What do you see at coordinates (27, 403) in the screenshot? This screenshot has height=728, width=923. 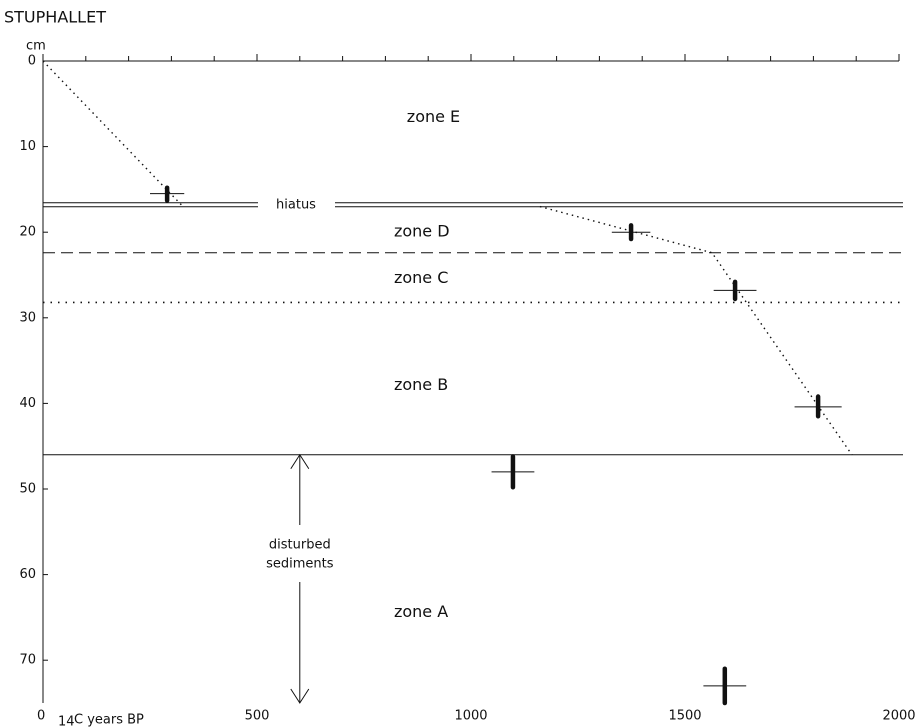 I see `y-tick-label: 40` at bounding box center [27, 403].